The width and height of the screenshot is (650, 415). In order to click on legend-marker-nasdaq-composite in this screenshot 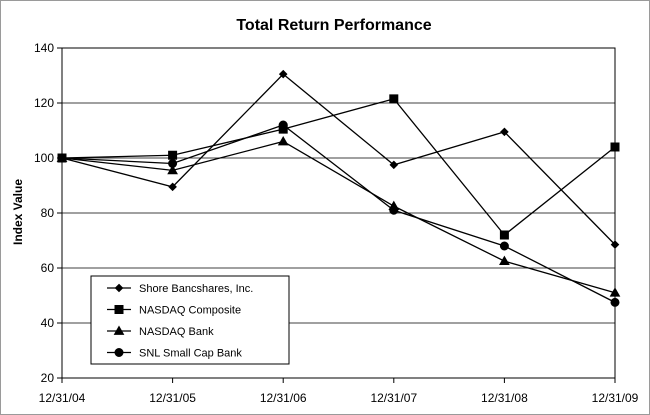, I will do `click(119, 309)`.